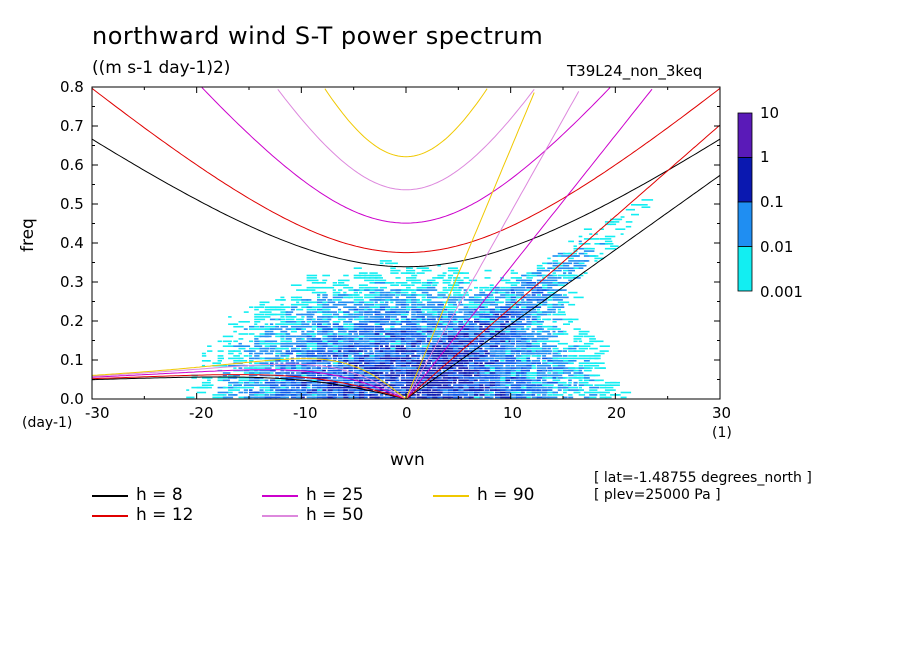 This screenshot has width=904, height=654. What do you see at coordinates (47, 423) in the screenshot?
I see `y-axis-unit: (day-1)` at bounding box center [47, 423].